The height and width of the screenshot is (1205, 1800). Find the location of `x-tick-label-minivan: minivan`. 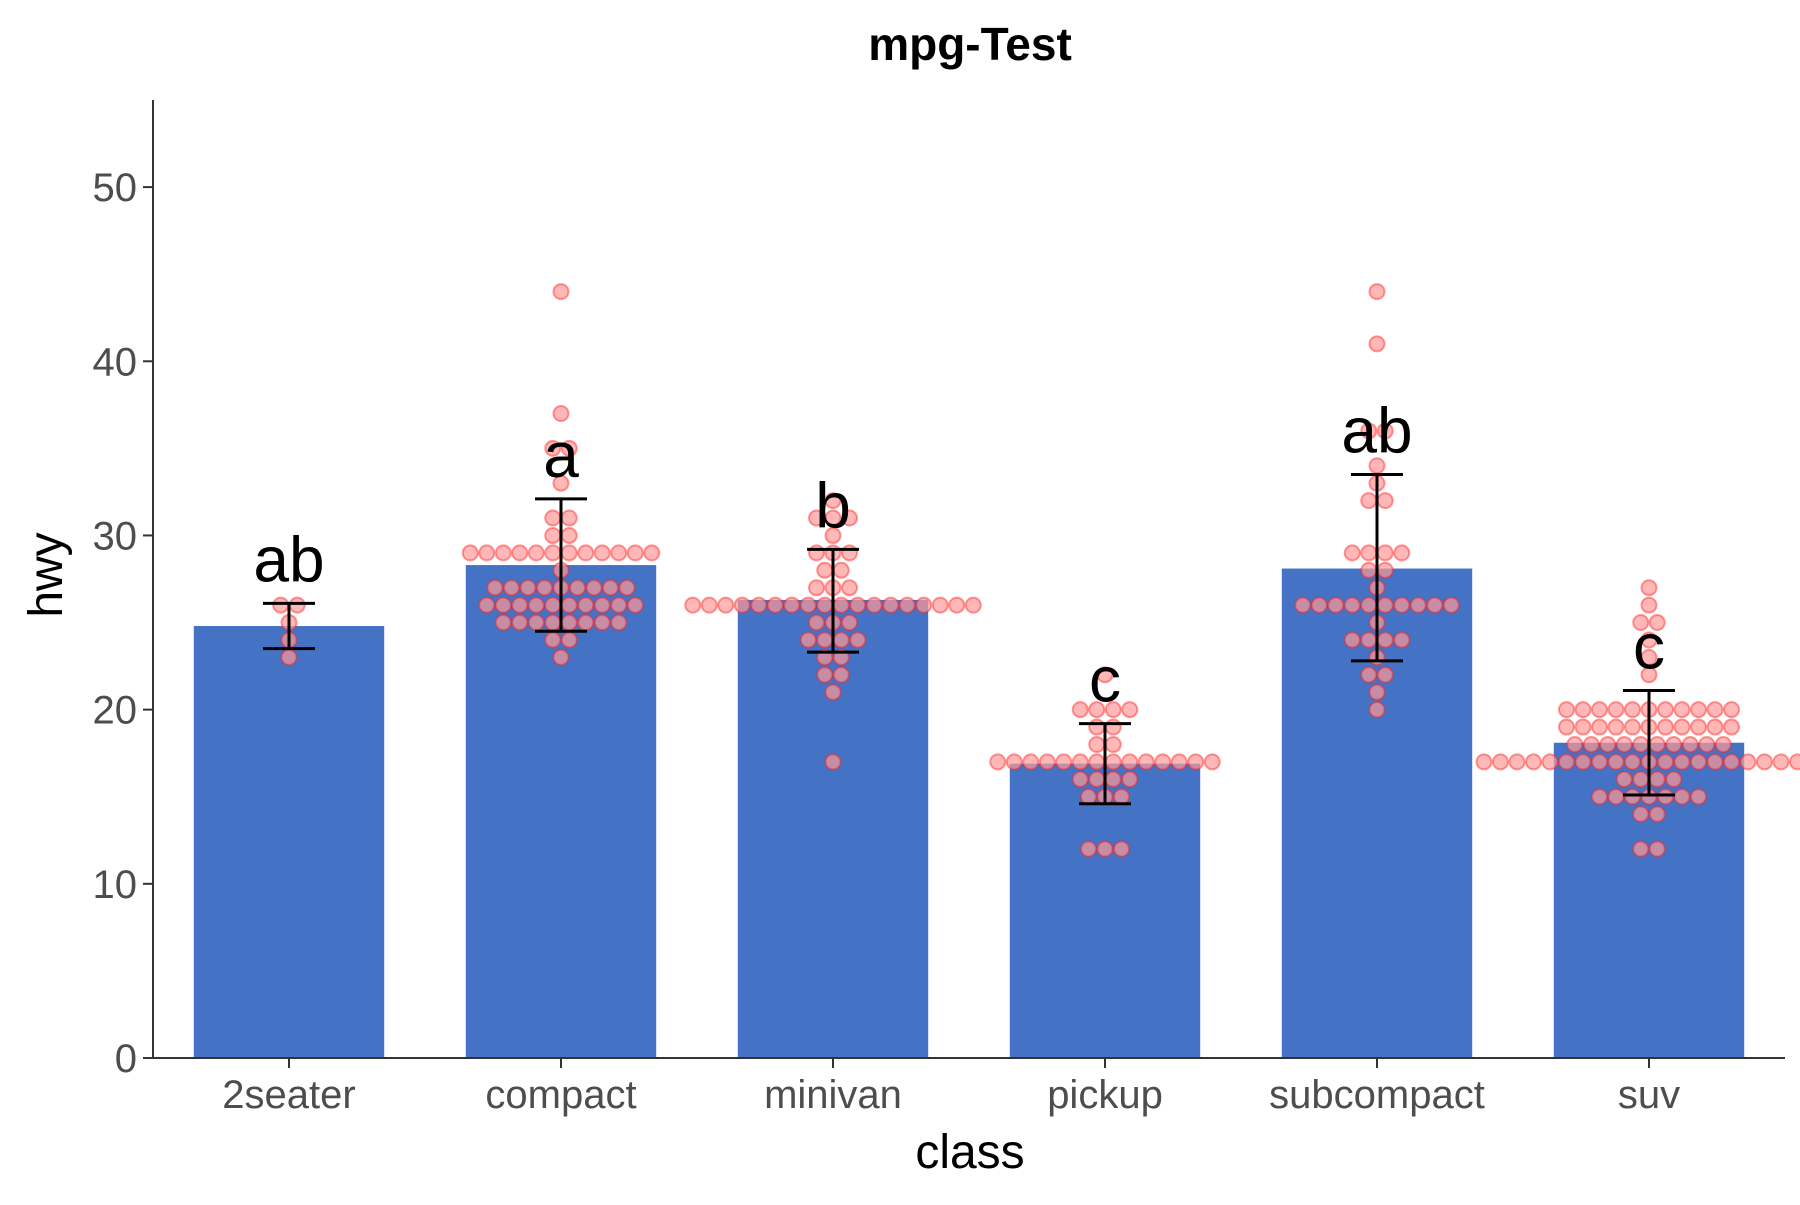

x-tick-label-minivan: minivan is located at coordinates (833, 1095).